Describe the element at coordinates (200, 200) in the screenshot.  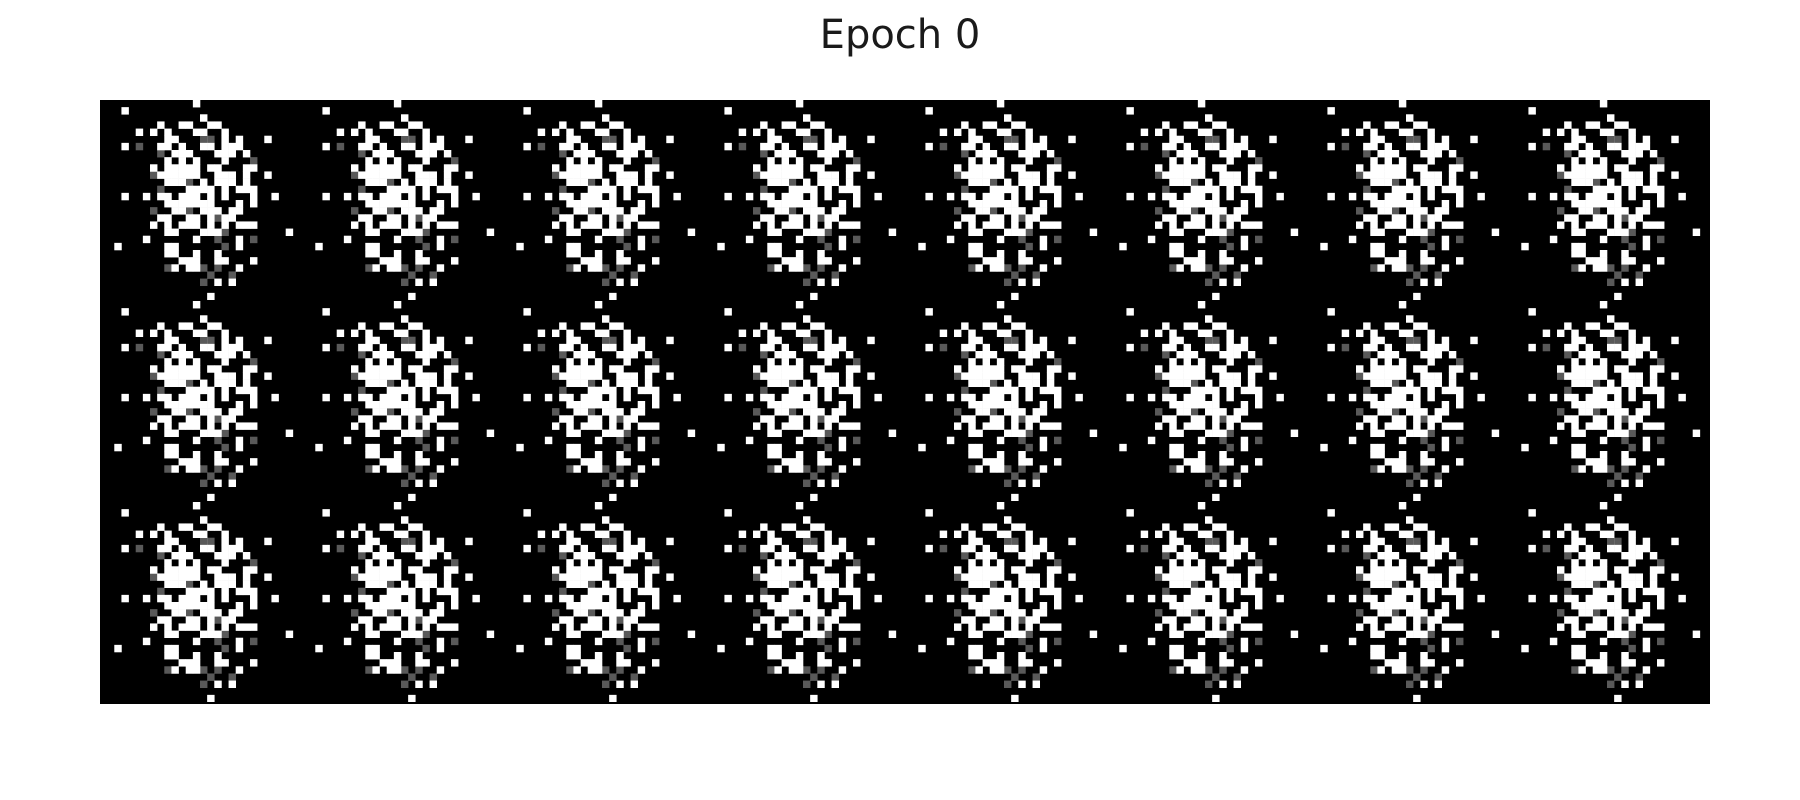
I see `generated-sample-tile` at that location.